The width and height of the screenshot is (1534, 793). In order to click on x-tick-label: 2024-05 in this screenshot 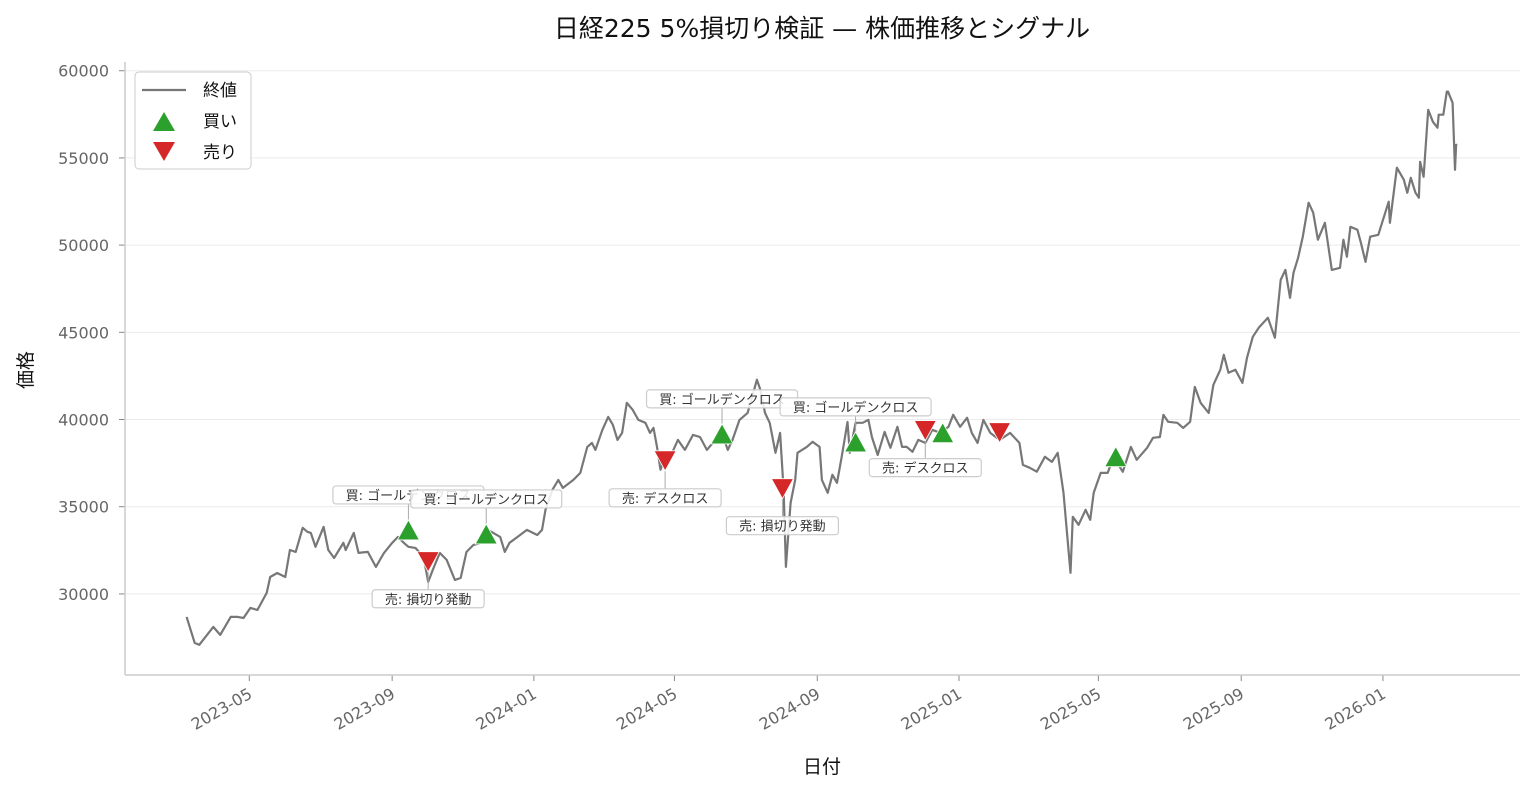, I will do `click(646, 709)`.